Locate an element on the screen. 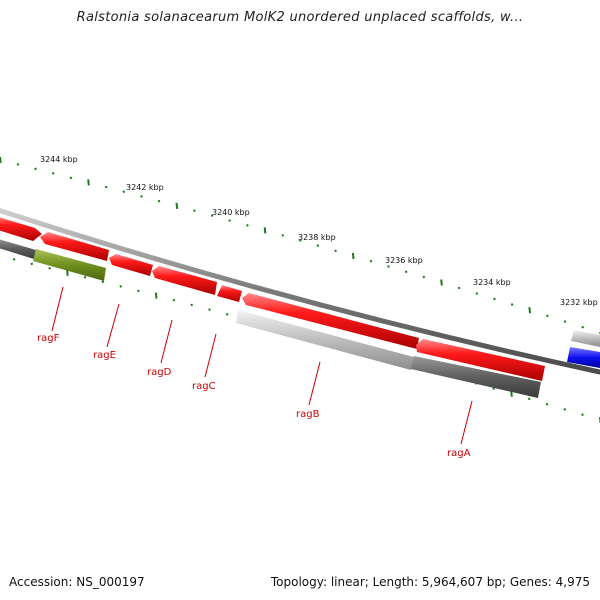 The height and width of the screenshot is (600, 600). dark-grey-feature is located at coordinates (476, 377).